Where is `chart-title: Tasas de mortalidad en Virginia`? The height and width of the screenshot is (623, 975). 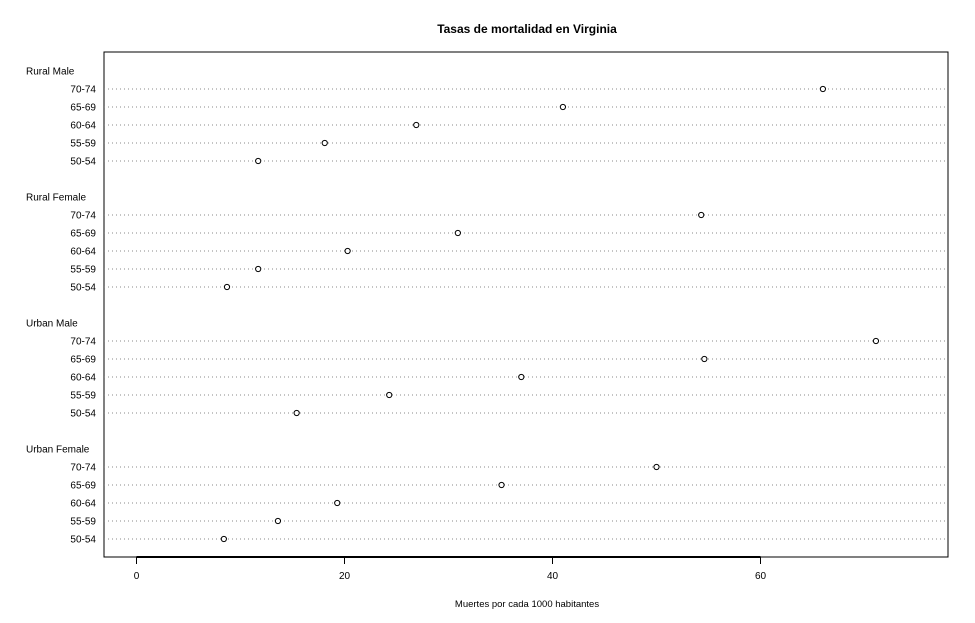
chart-title: Tasas de mortalidad en Virginia is located at coordinates (527, 29).